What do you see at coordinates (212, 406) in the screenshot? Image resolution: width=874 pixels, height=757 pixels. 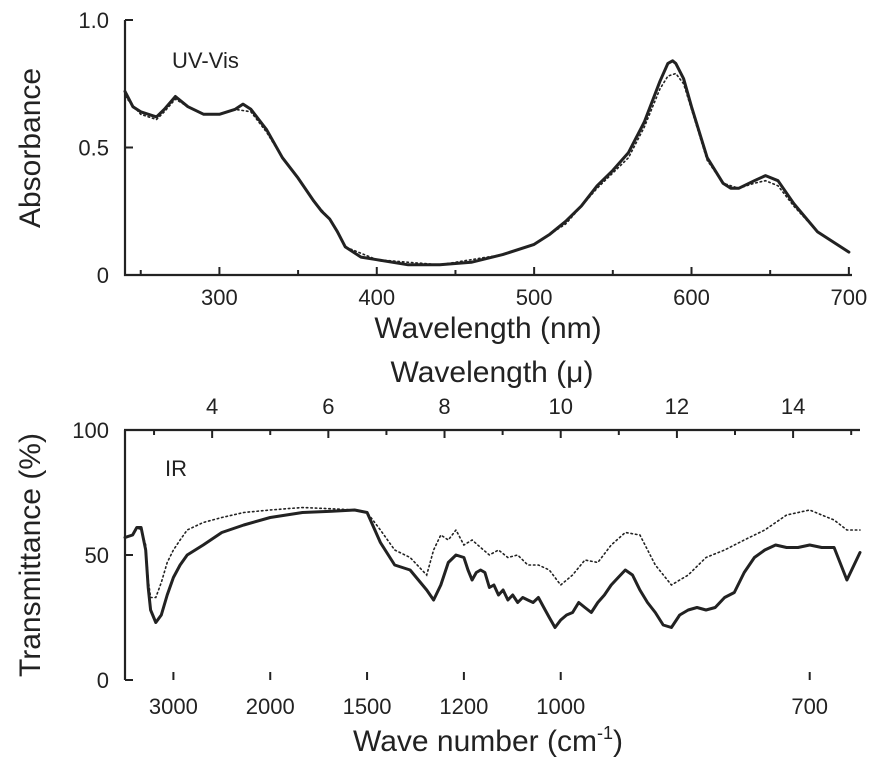 I see `ir-top-x-tick-label: 4` at bounding box center [212, 406].